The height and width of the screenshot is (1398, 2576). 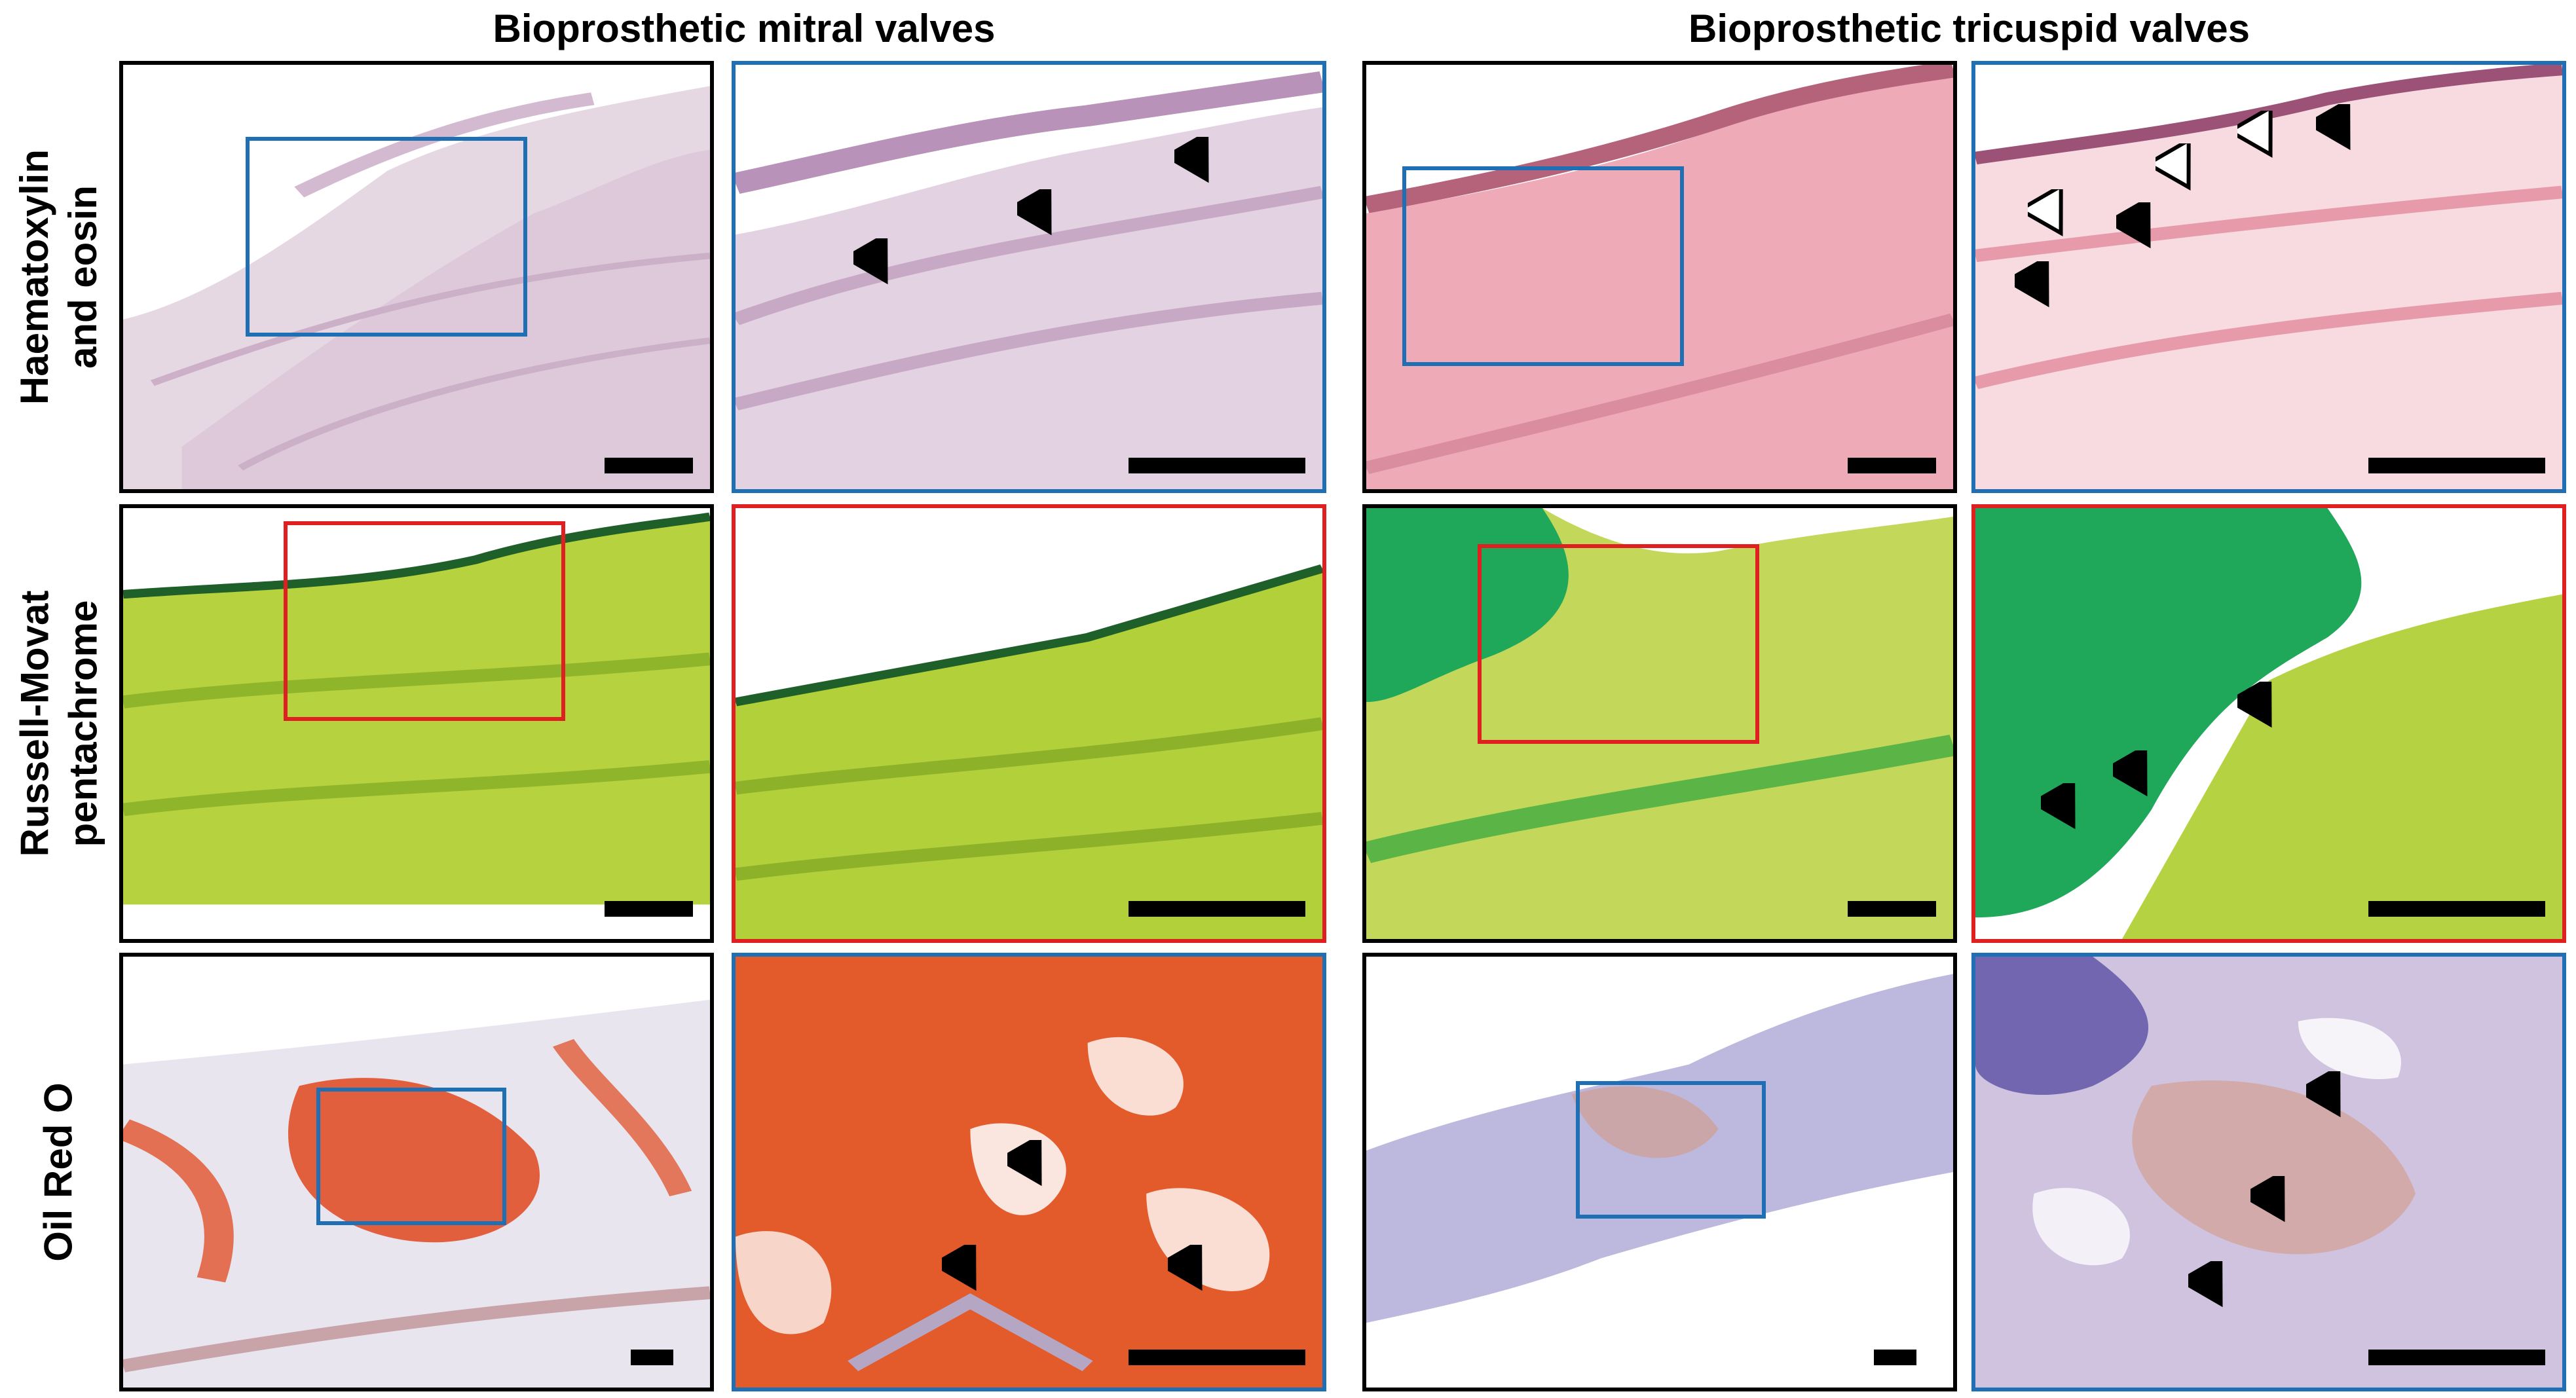 What do you see at coordinates (416, 723) in the screenshot?
I see `movat-mitral-overview` at bounding box center [416, 723].